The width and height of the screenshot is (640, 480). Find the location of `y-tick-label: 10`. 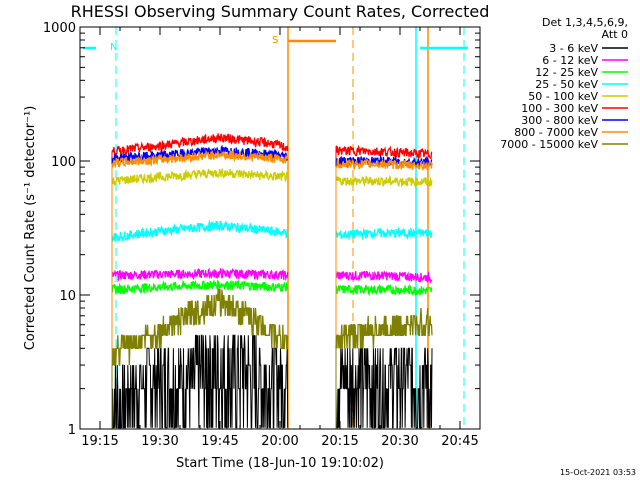

y-tick-label: 10 is located at coordinates (67, 296).